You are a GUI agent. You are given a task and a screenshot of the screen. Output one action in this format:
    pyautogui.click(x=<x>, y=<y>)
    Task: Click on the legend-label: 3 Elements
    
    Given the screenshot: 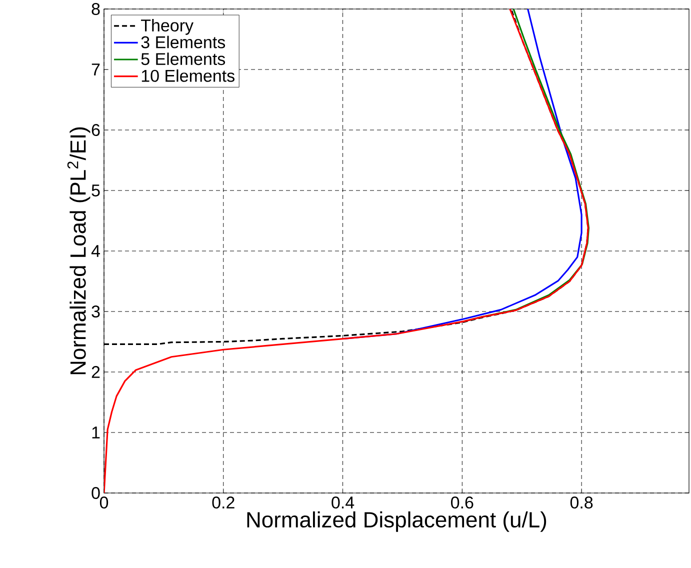 What is the action you would take?
    pyautogui.click(x=183, y=42)
    